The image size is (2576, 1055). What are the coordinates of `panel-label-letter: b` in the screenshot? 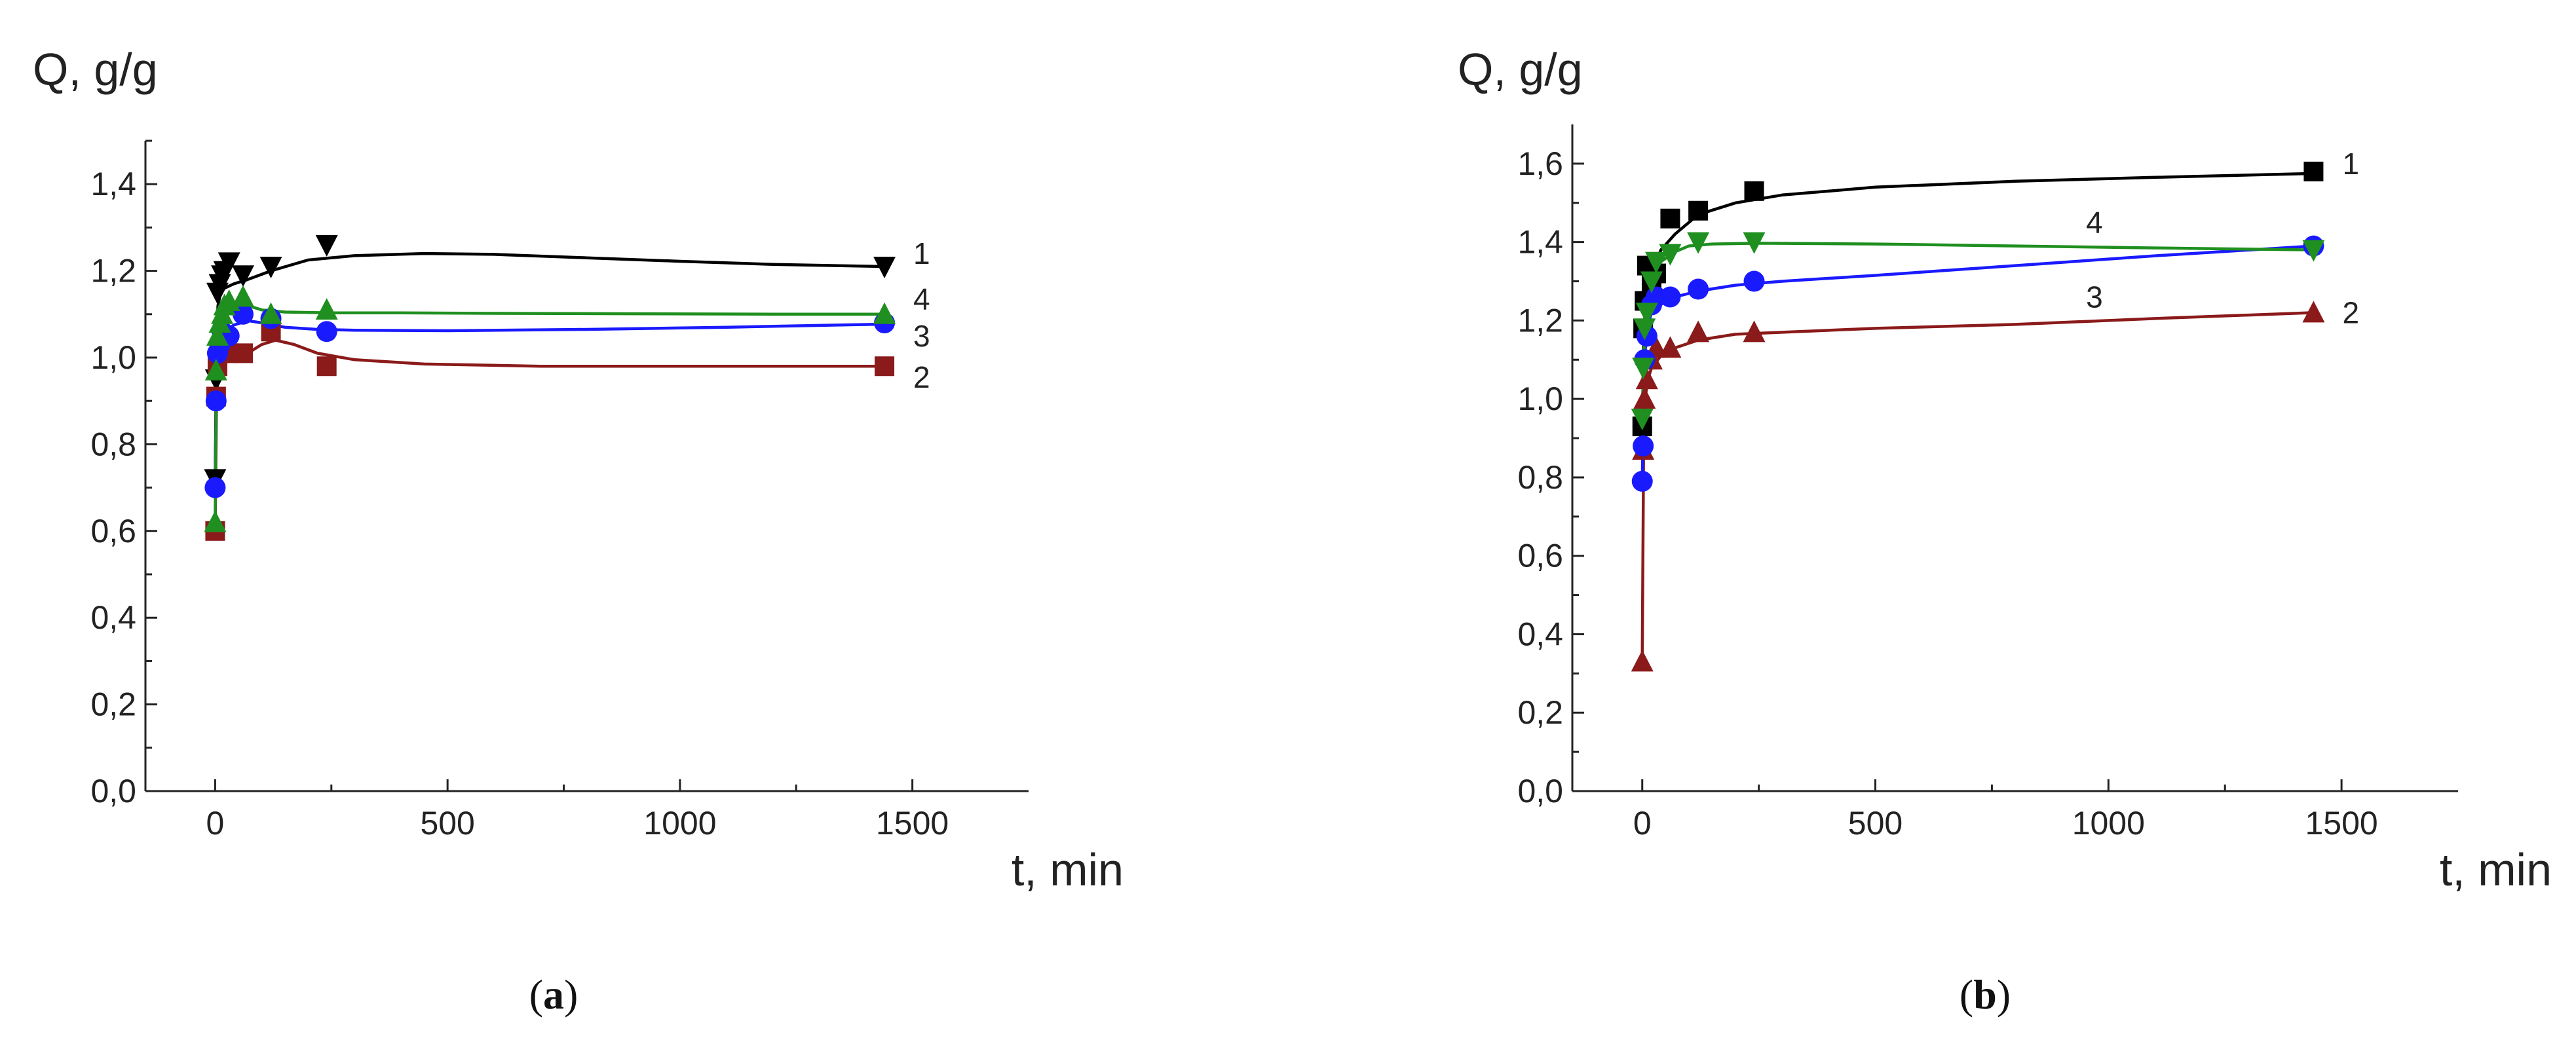 It's located at (1985, 994).